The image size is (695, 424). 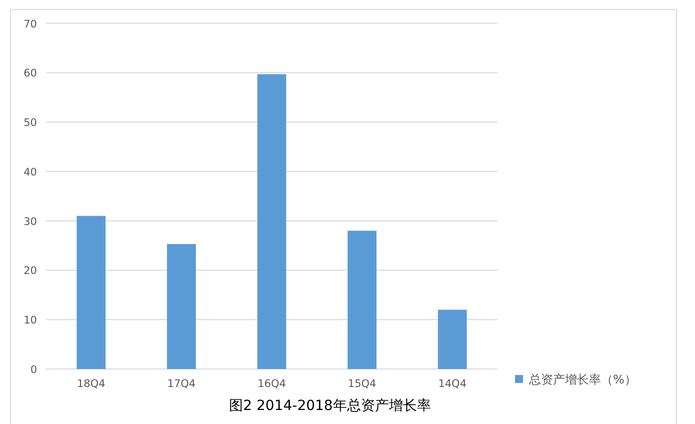 I want to click on y-tick-label: 70, so click(x=30, y=24).